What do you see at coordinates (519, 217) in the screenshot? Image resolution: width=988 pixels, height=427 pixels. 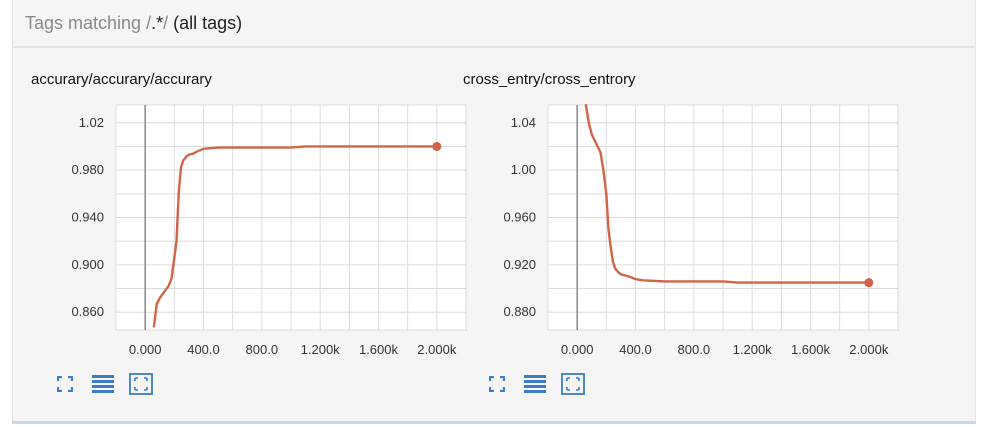 I see `y-tick-label: 0.960` at bounding box center [519, 217].